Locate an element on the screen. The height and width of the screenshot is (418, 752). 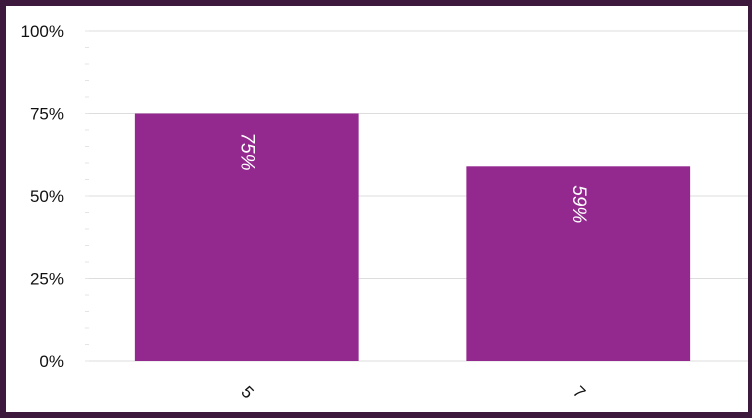
bar-data-label: 75% is located at coordinates (247, 151).